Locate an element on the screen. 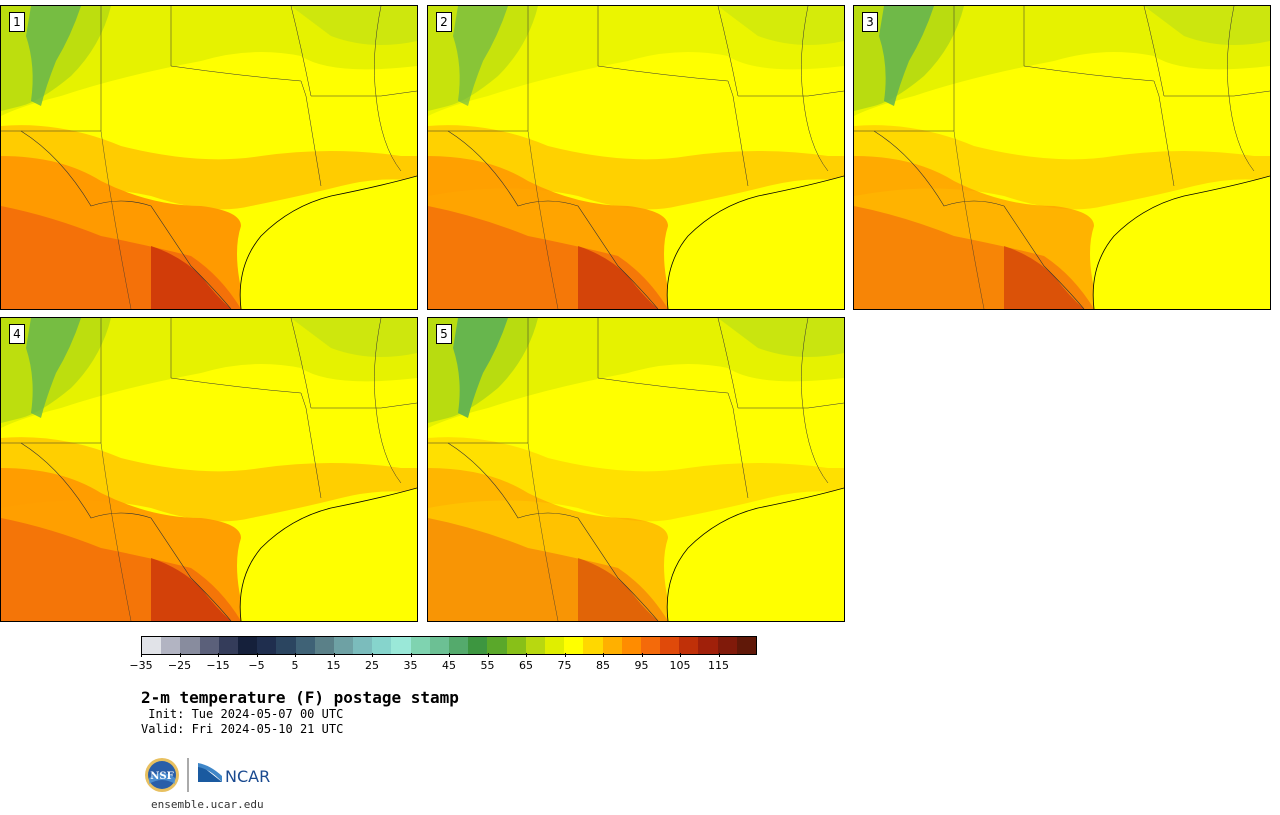 The width and height of the screenshot is (1280, 815). colorbar-tick-label: 55 is located at coordinates (487, 665).